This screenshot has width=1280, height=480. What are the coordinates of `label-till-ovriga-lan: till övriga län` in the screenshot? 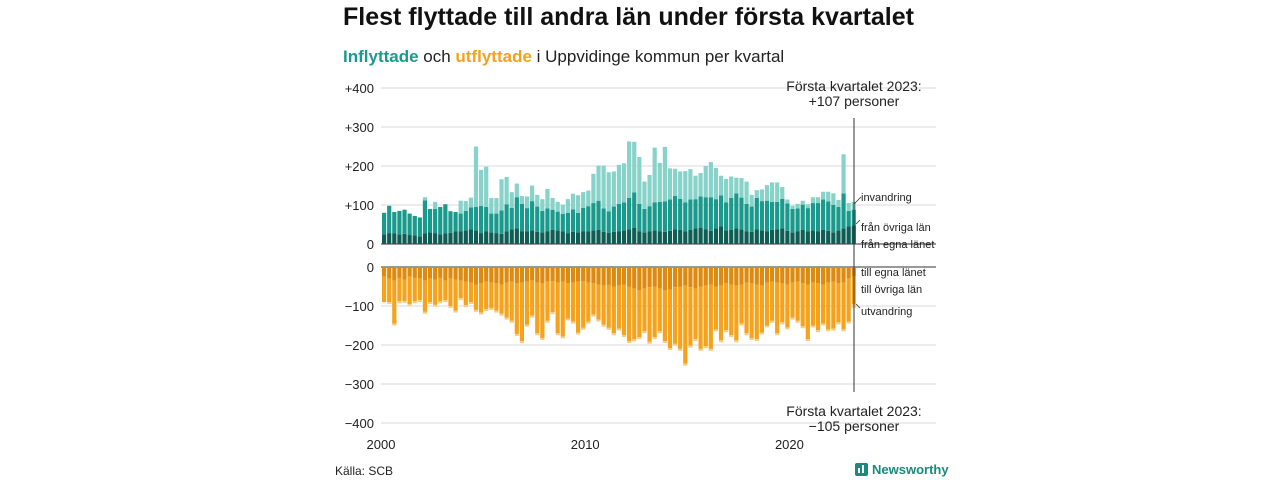 It's located at (891, 290).